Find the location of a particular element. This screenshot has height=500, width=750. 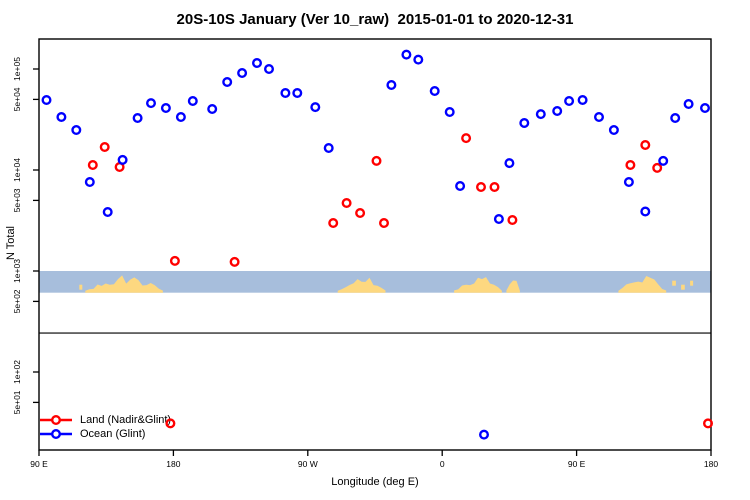

x-axis-title: Longitude (deg E) is located at coordinates (375, 482).